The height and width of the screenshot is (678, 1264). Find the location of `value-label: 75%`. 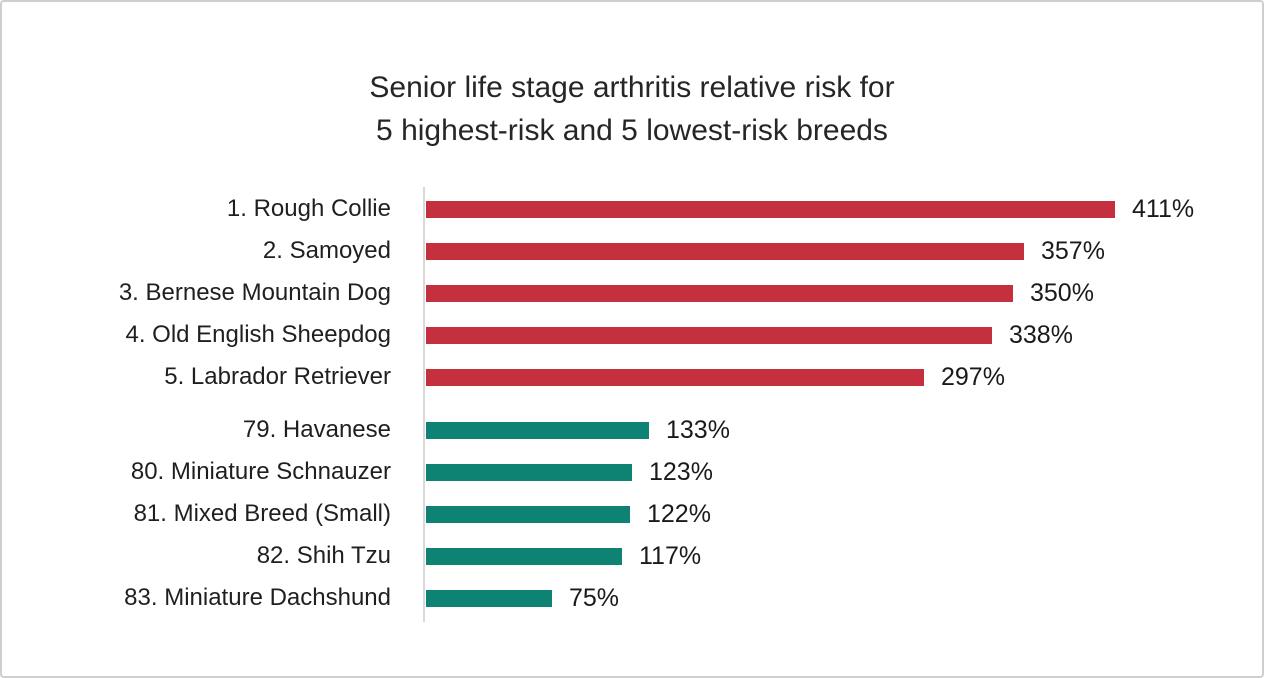

value-label: 75% is located at coordinates (594, 597).